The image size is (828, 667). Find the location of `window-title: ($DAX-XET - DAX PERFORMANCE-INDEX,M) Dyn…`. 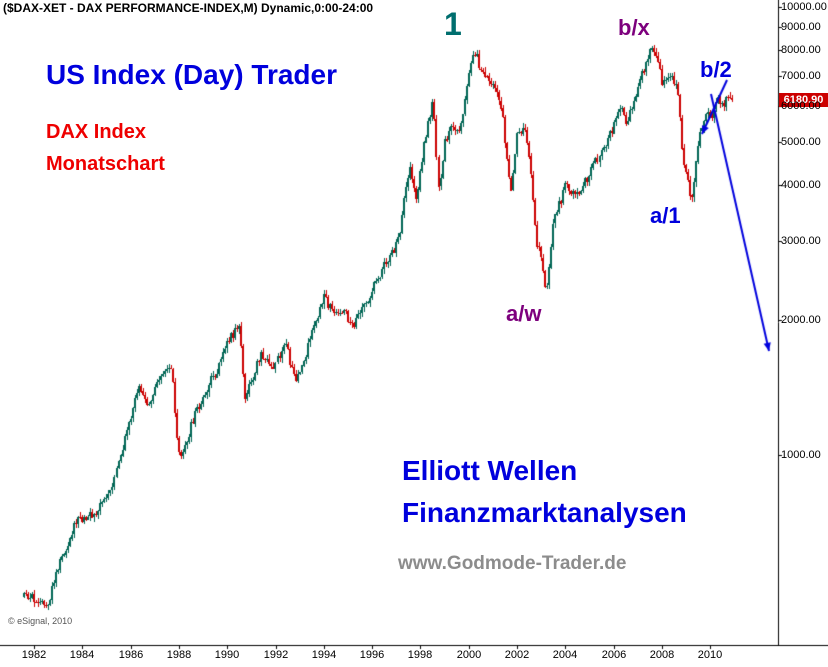

window-title: ($DAX-XET - DAX PERFORMANCE-INDEX,M) Dyn… is located at coordinates (188, 8).